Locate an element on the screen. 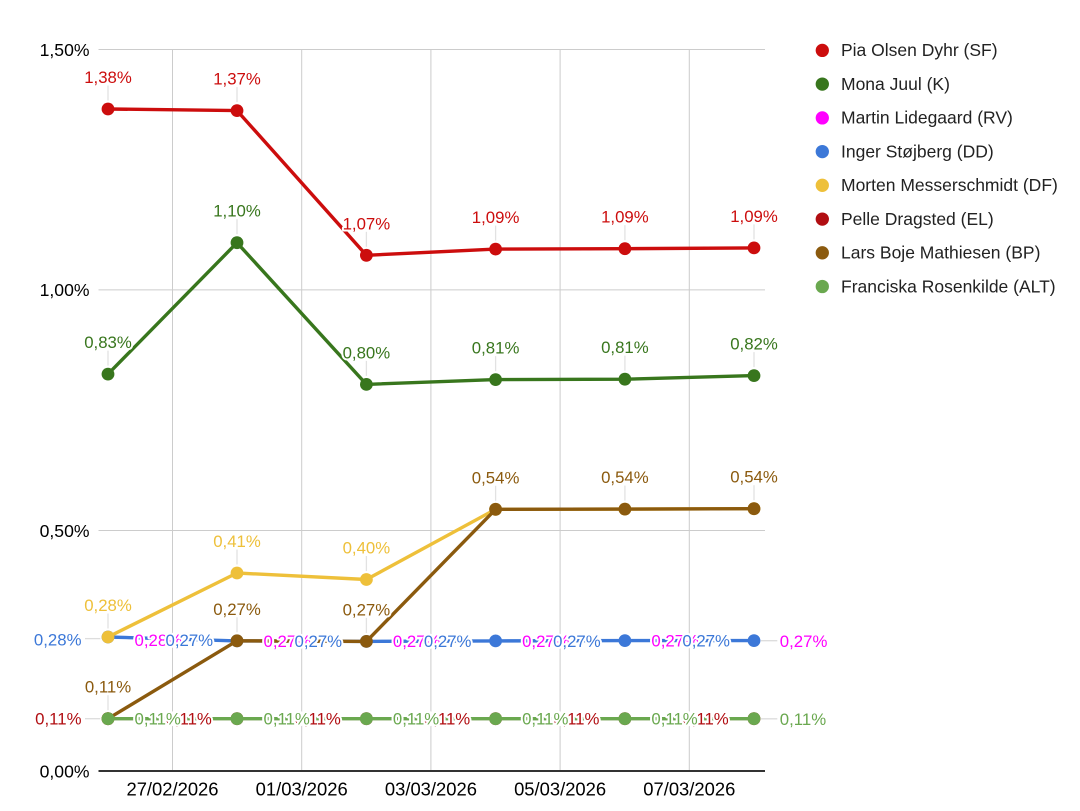 This screenshot has width=1080, height=811. svg-text: 0,00% is located at coordinates (65, 771).